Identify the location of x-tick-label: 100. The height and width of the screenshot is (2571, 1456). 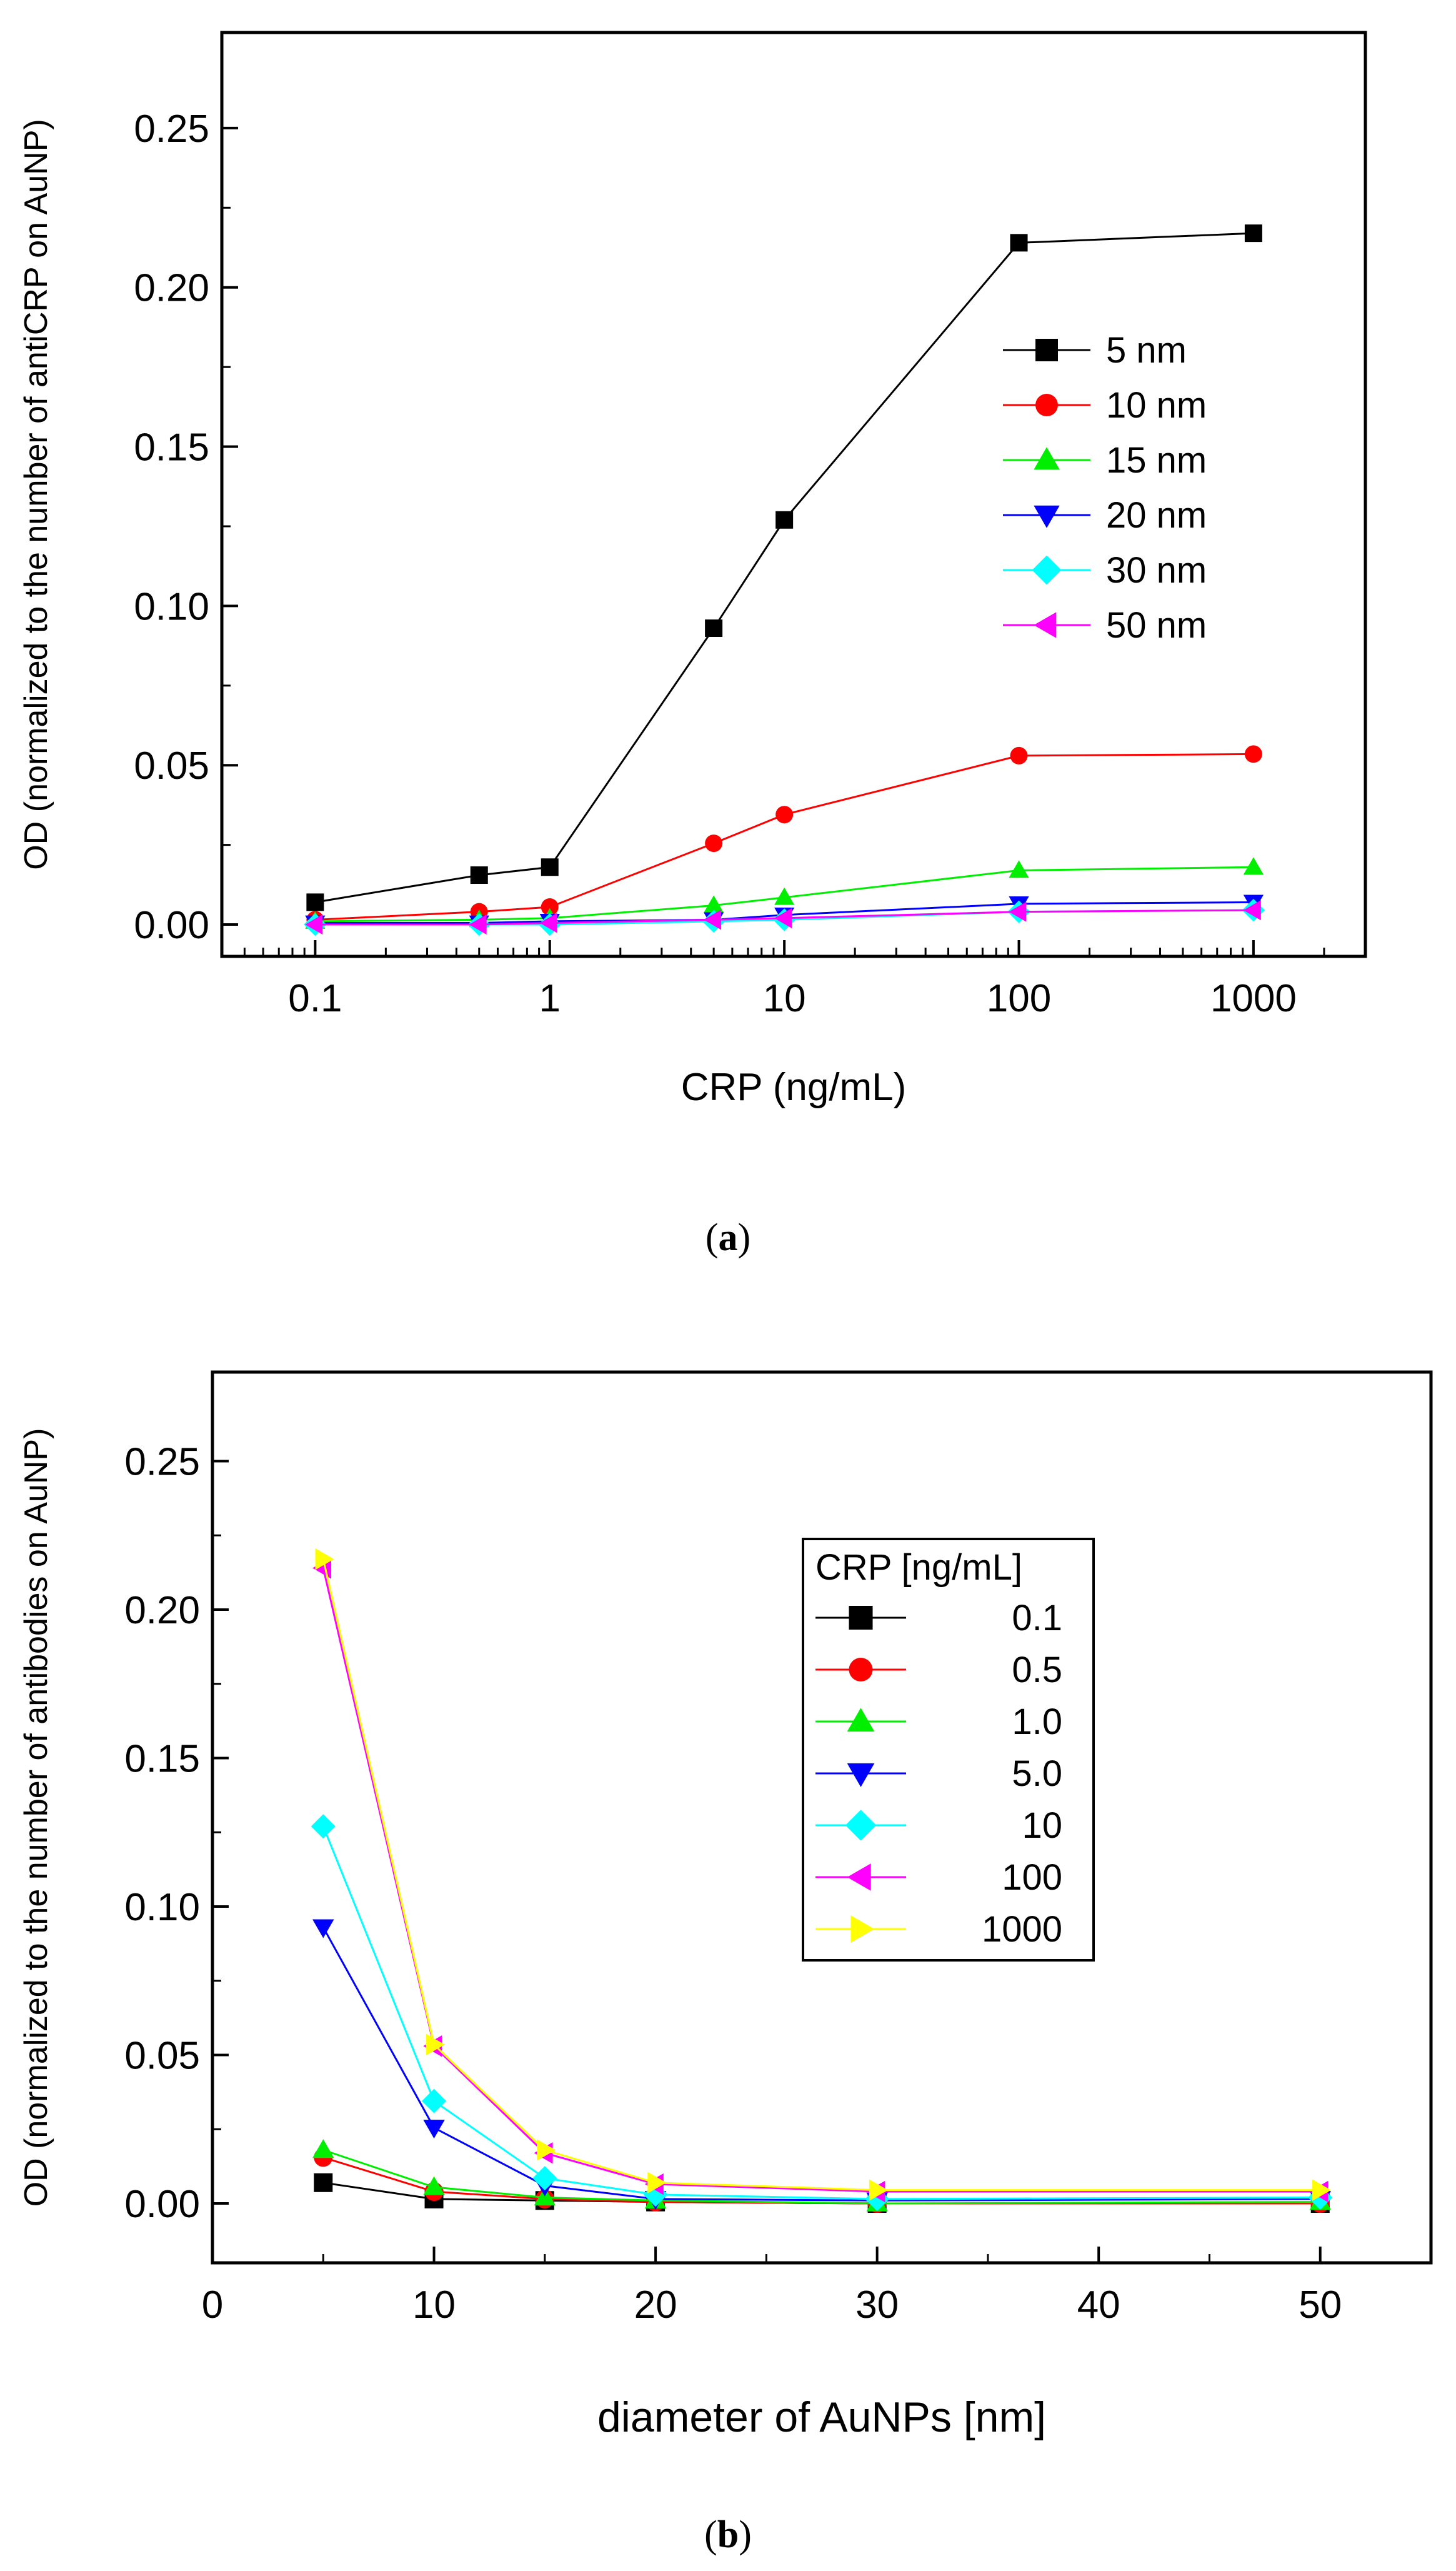
(1019, 998).